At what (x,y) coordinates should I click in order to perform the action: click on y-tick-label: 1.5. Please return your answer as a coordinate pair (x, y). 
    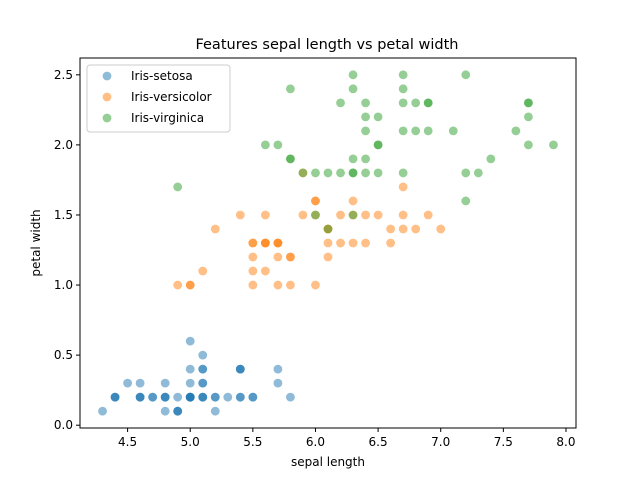
    Looking at the image, I should click on (63, 215).